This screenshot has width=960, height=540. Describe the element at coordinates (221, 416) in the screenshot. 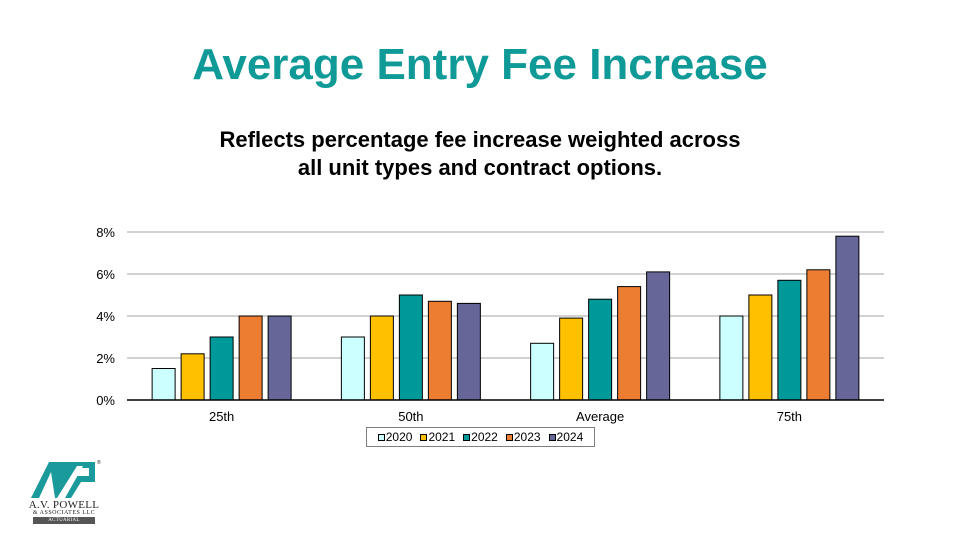

I see `x-tick-label: 25th` at that location.